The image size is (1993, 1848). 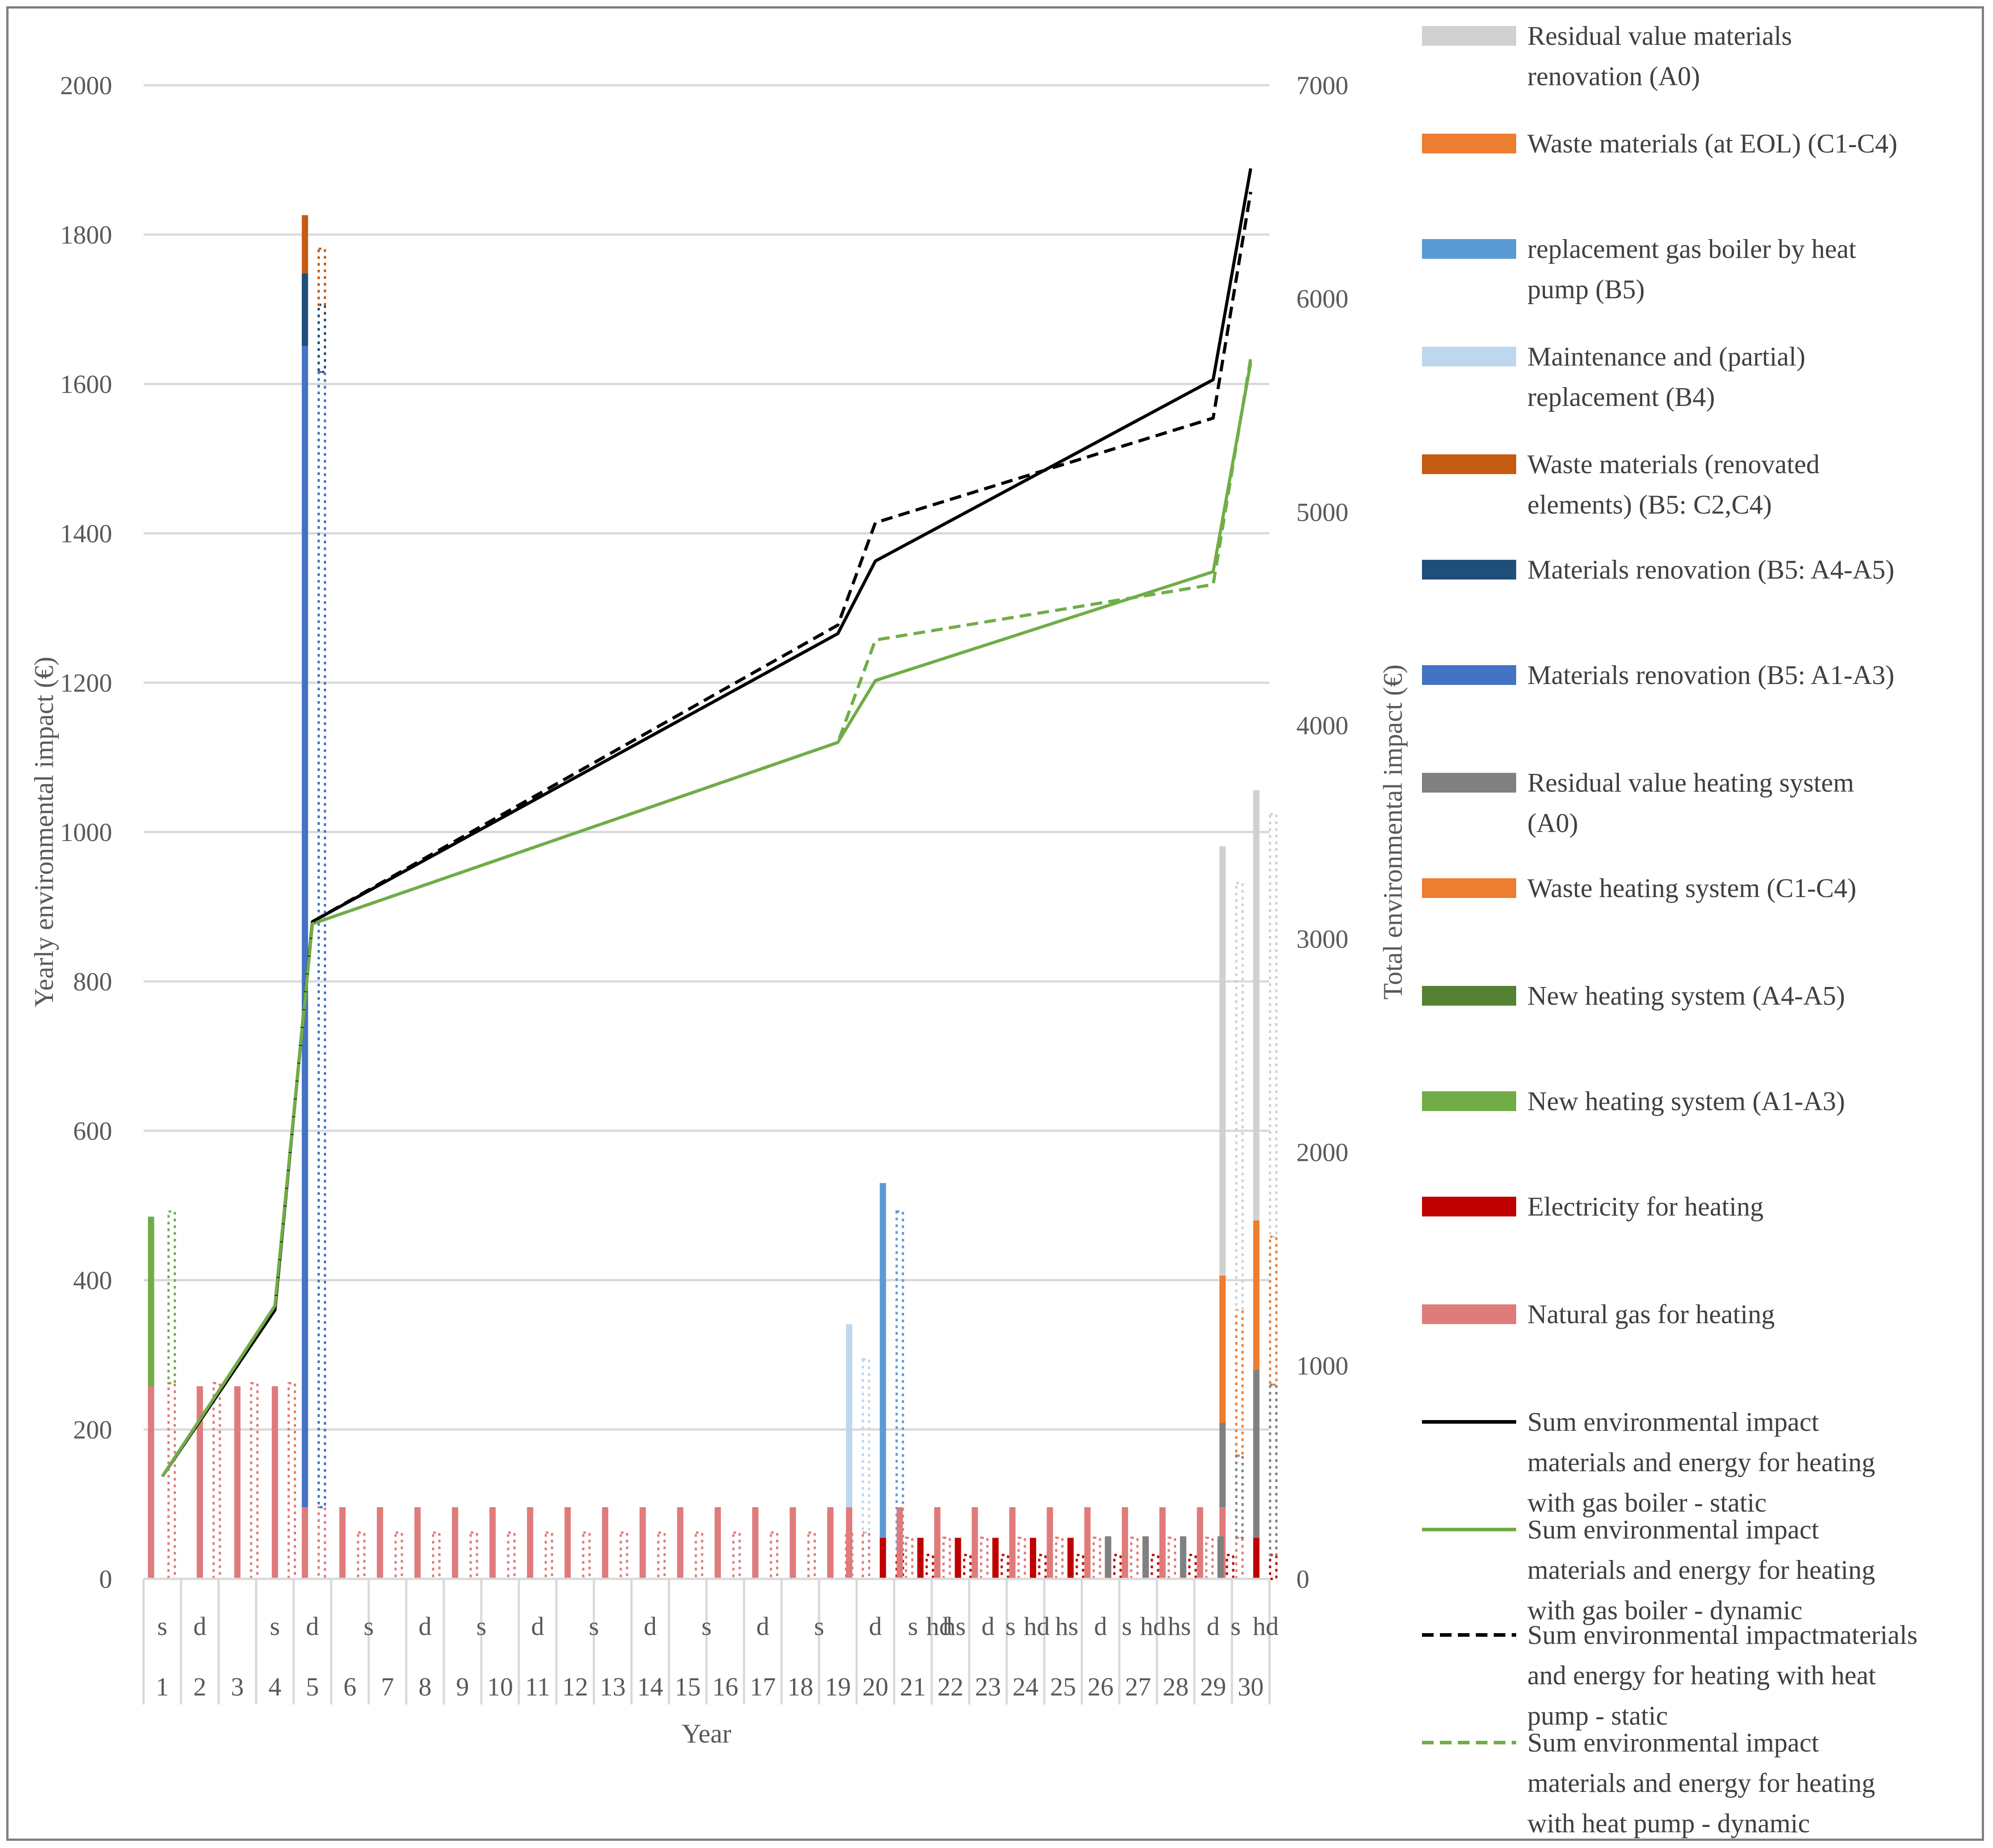 What do you see at coordinates (1302, 1580) in the screenshot?
I see `y-right-tick-label: 0` at bounding box center [1302, 1580].